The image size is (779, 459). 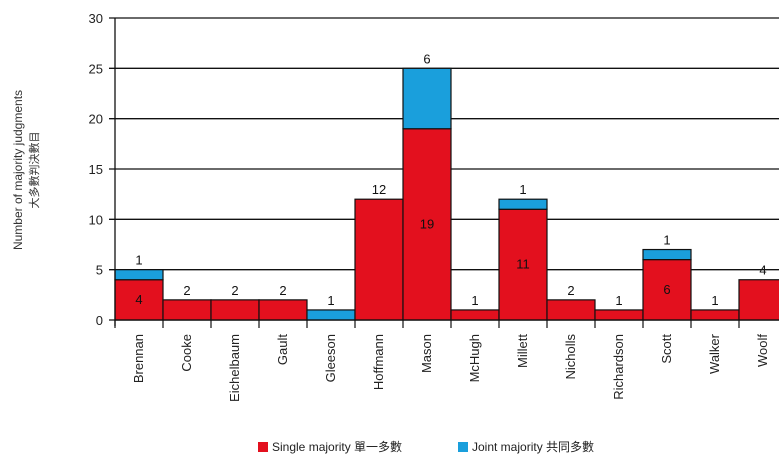 What do you see at coordinates (378, 362) in the screenshot?
I see `x-tick-label: Hoffmann` at bounding box center [378, 362].